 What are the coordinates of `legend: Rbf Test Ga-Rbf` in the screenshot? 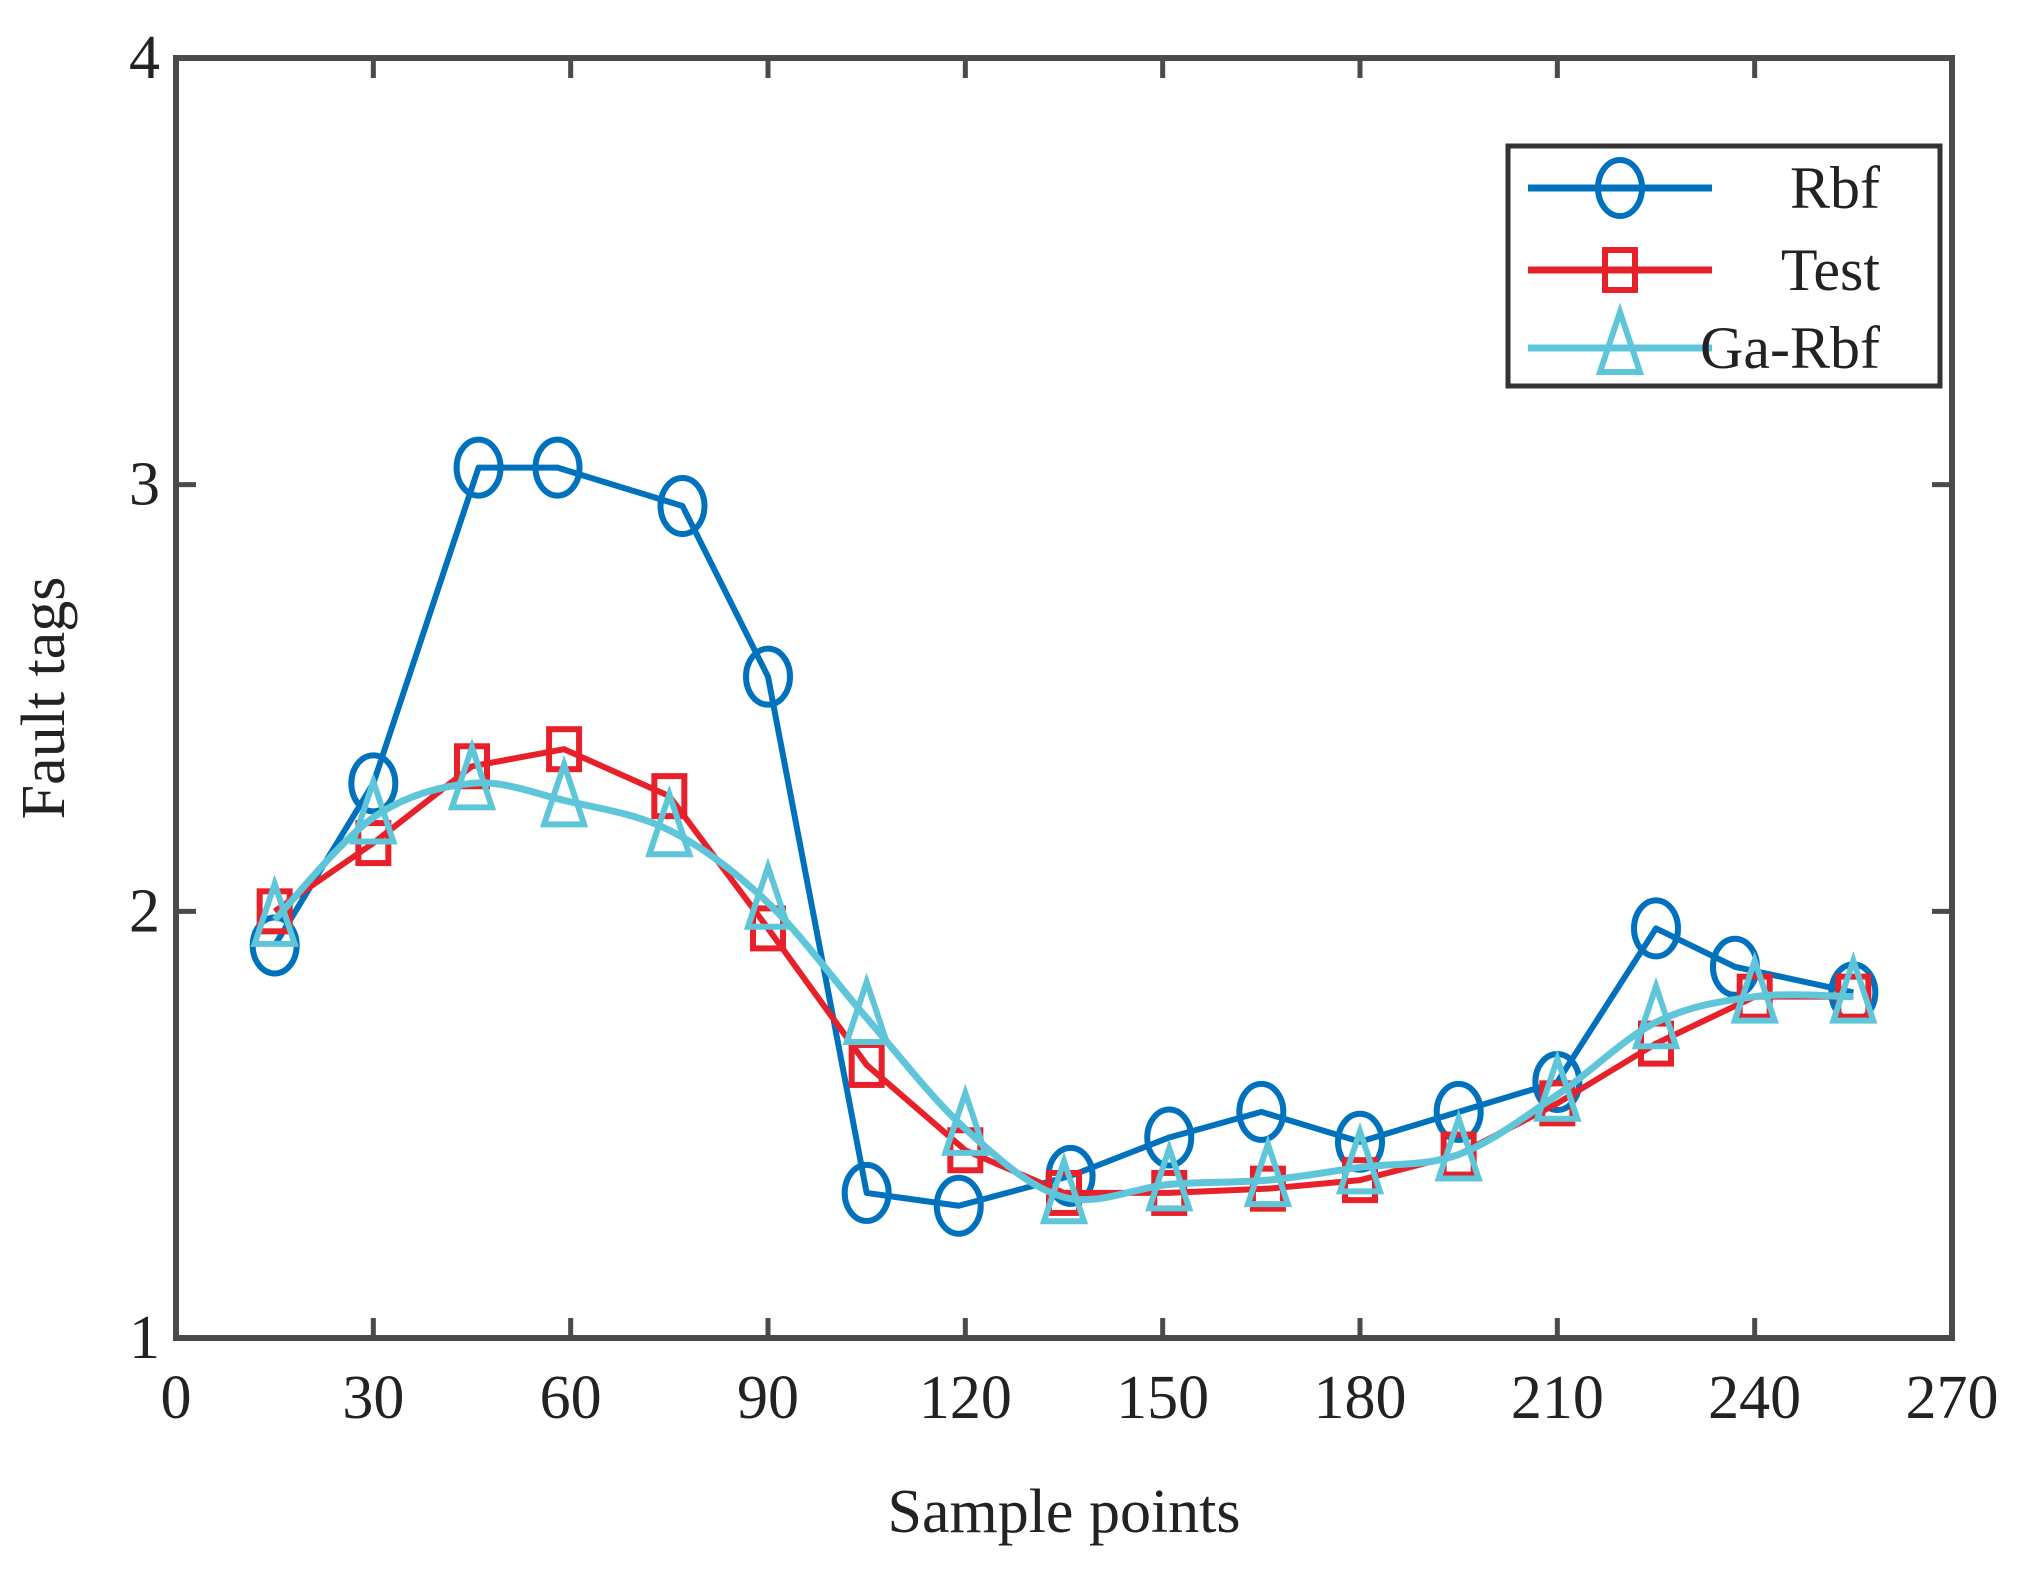 It's located at (1724, 266).